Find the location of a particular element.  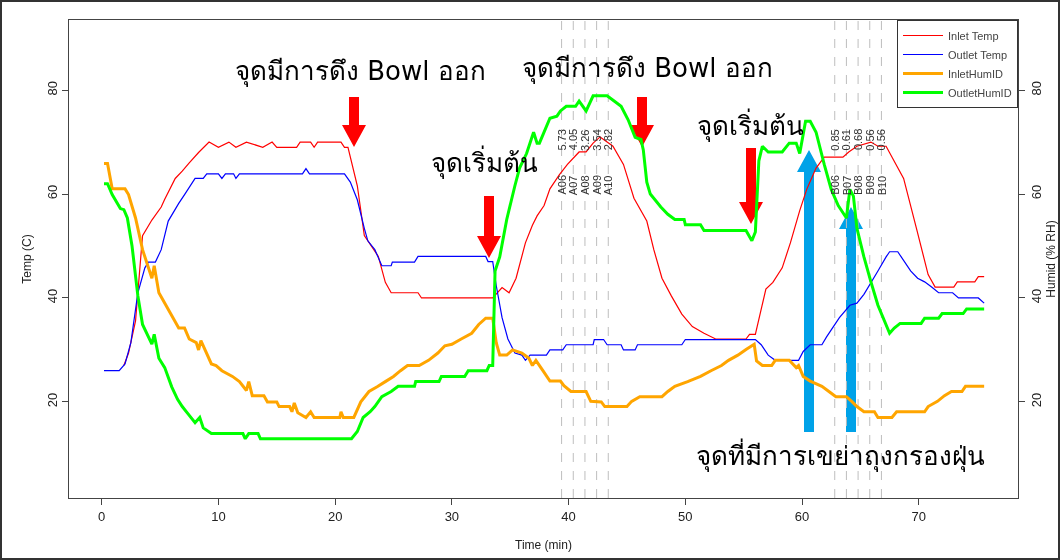

legend-label: InletHumID is located at coordinates (976, 73).